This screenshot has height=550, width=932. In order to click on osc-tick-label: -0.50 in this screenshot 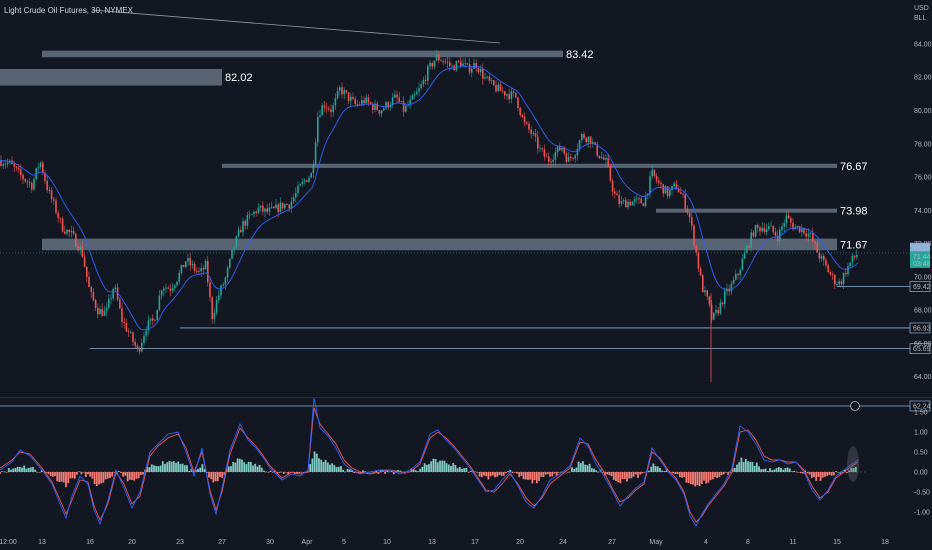, I will do `click(922, 493)`.